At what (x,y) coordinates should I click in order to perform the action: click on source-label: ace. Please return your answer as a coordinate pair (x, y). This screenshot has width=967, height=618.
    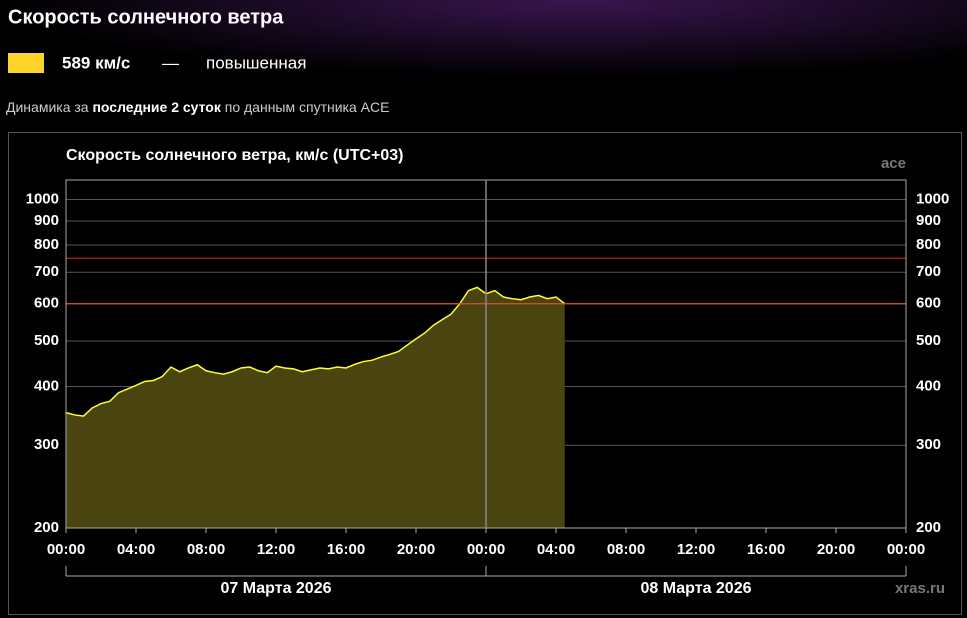
    Looking at the image, I should click on (893, 163).